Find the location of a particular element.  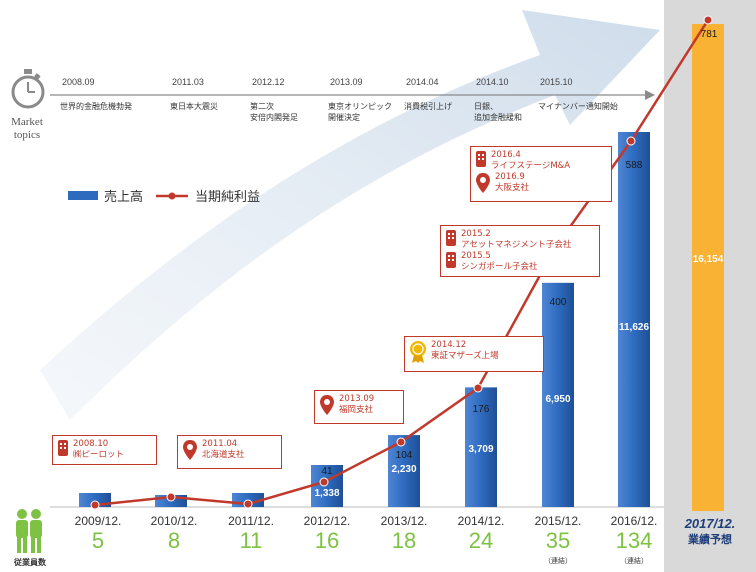

employee-count: 16 is located at coordinates (327, 540).